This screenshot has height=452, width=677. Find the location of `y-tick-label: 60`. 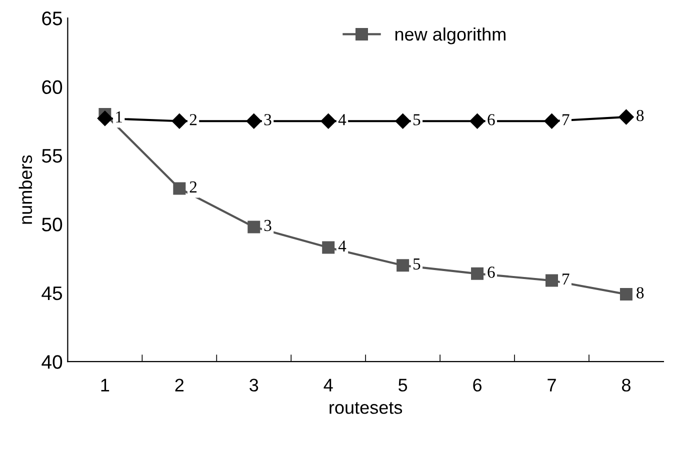

y-tick-label: 60 is located at coordinates (52, 87).